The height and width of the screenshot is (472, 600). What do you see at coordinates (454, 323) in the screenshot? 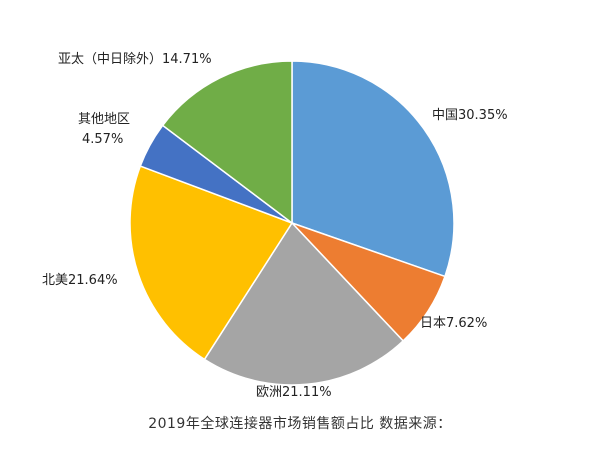
I see `label-japan: 日本7.62%` at bounding box center [454, 323].